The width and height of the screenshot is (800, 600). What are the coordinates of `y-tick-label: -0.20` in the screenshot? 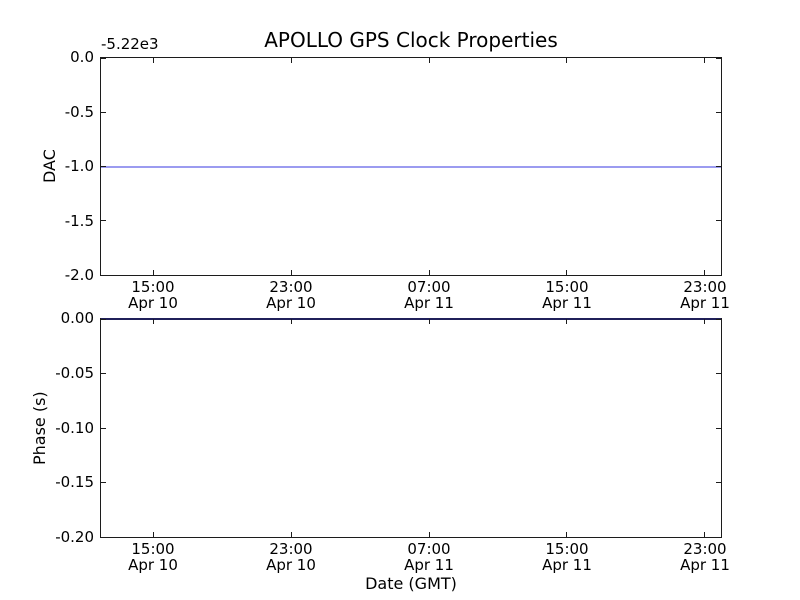 It's located at (74, 537).